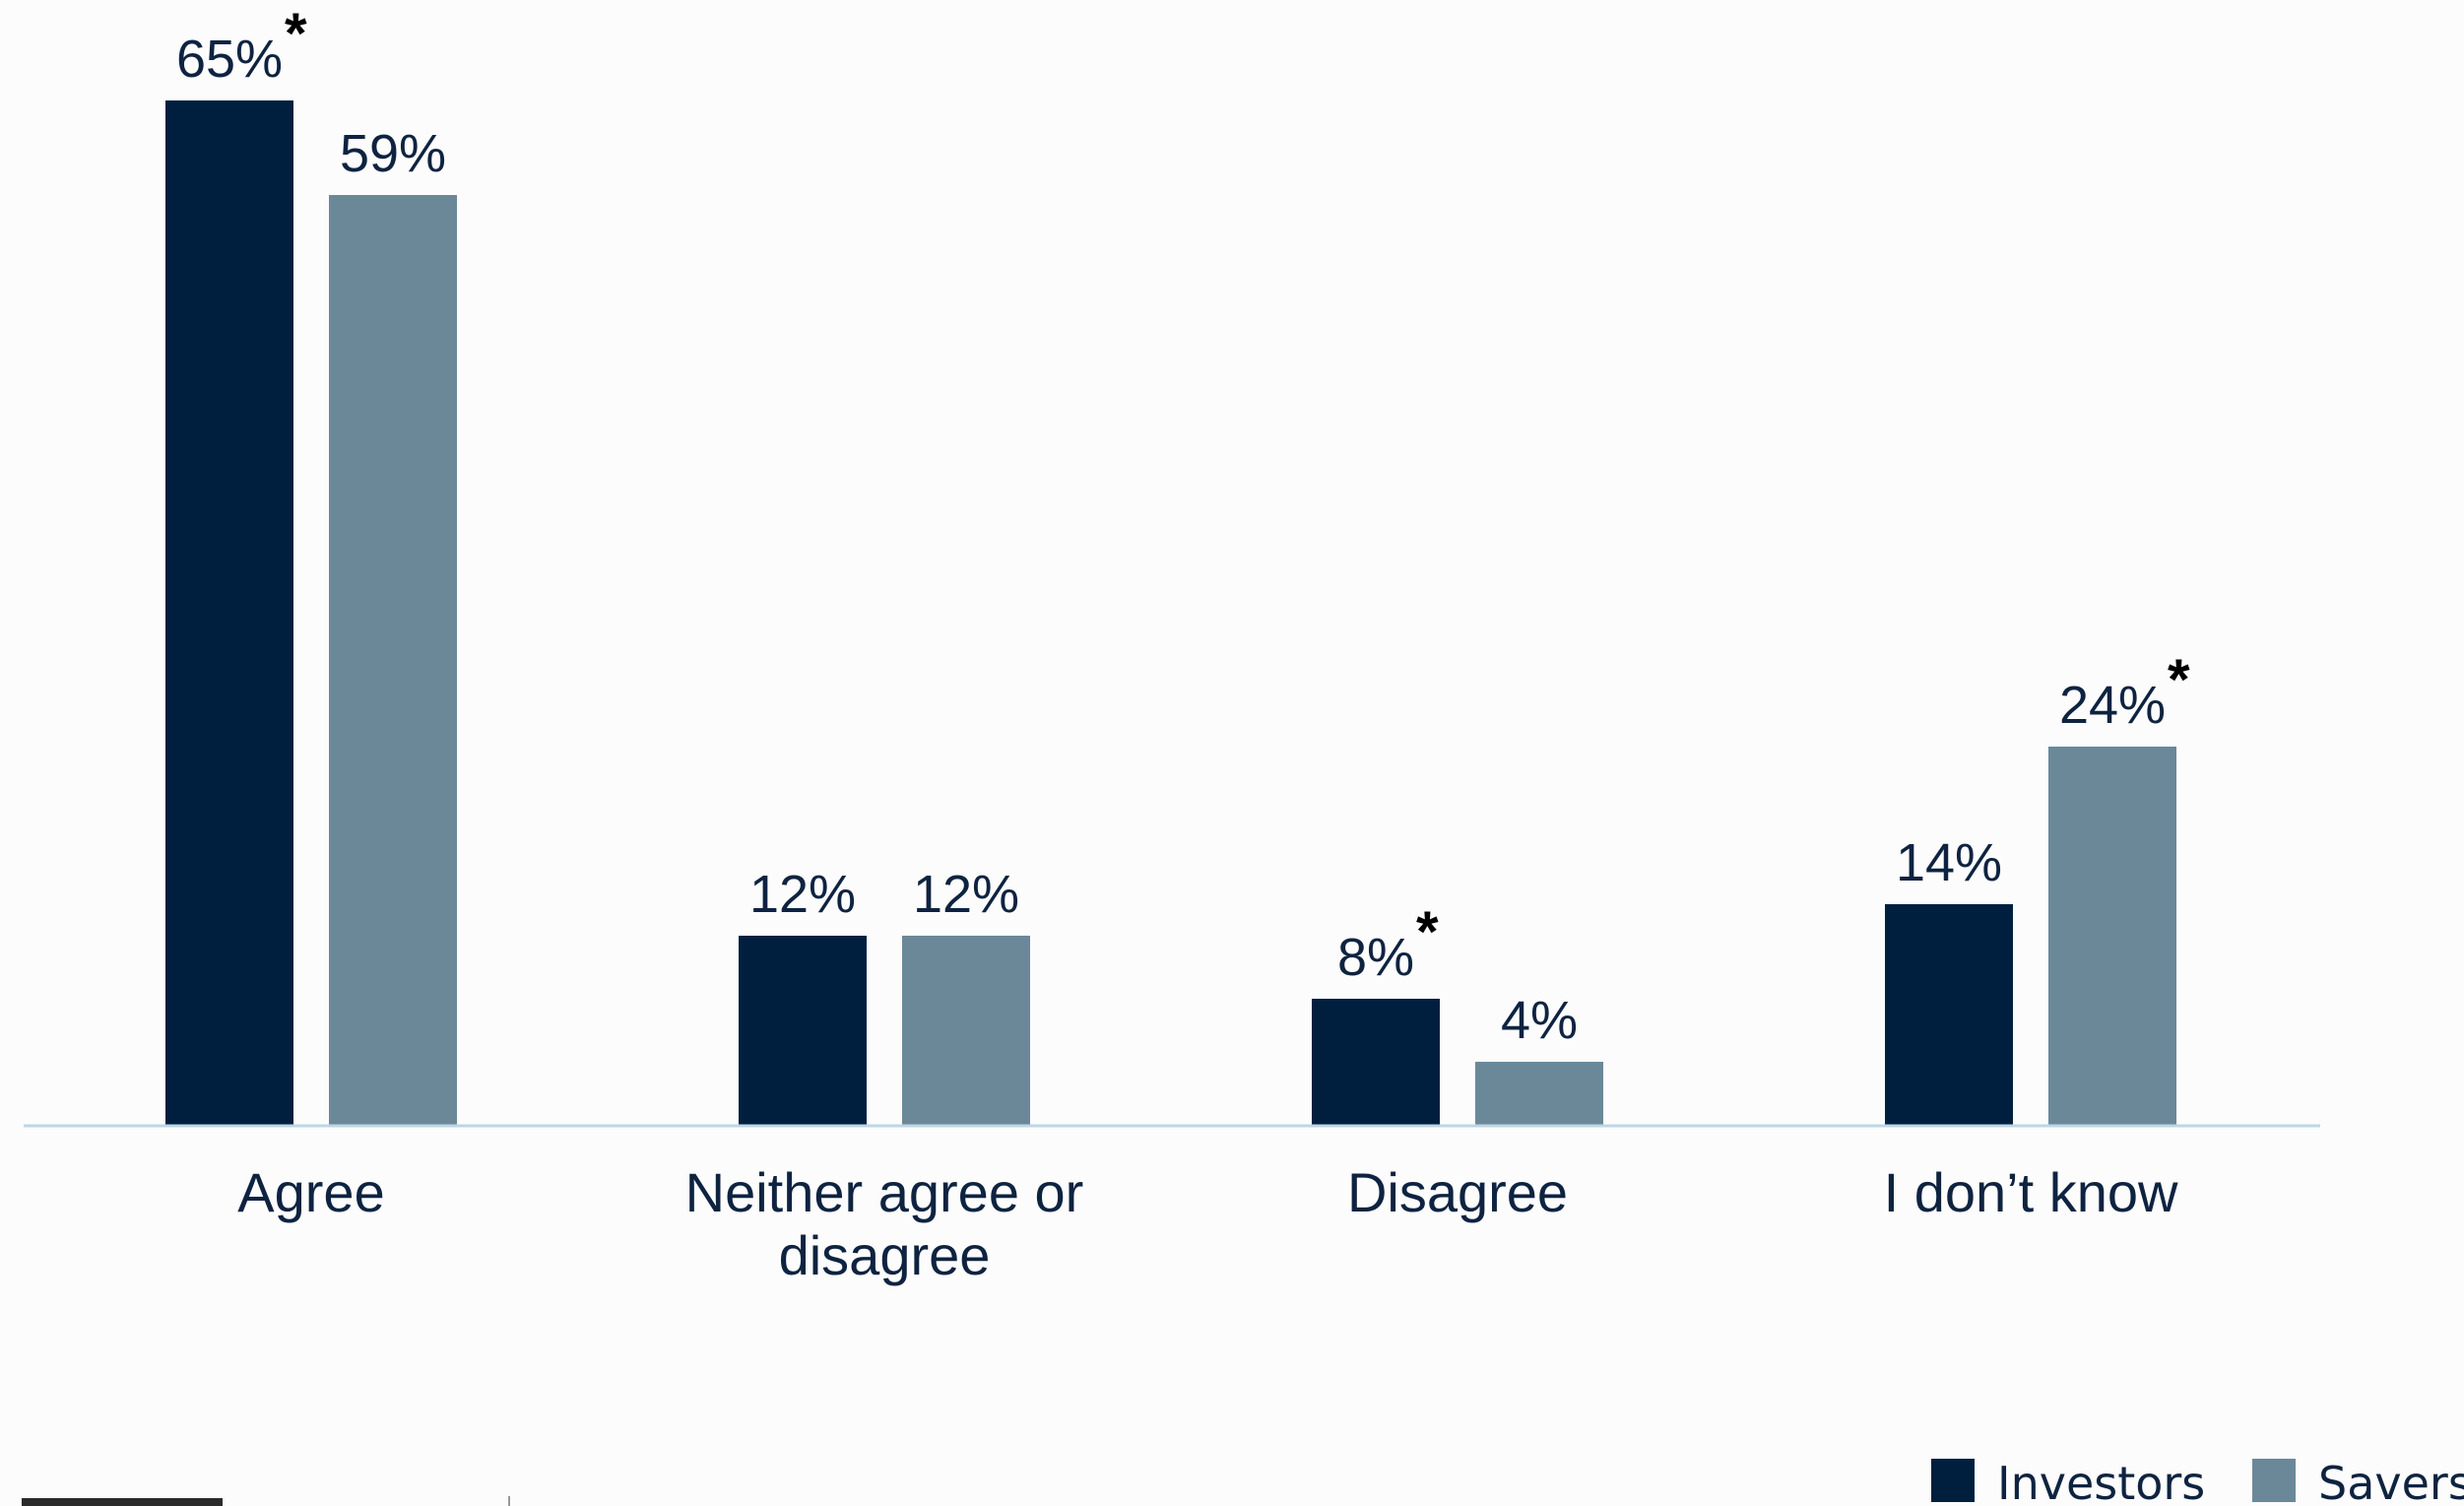 This screenshot has height=1506, width=2464. I want to click on value-label-savers-1: 59%, so click(393, 153).